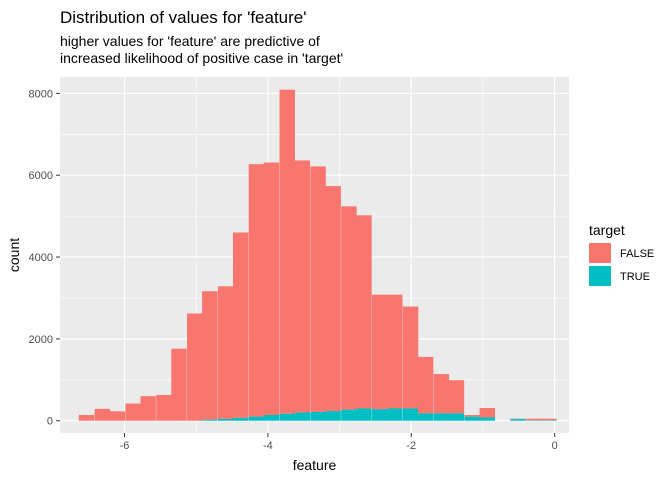  What do you see at coordinates (14, 255) in the screenshot?
I see `y-axis-title: count` at bounding box center [14, 255].